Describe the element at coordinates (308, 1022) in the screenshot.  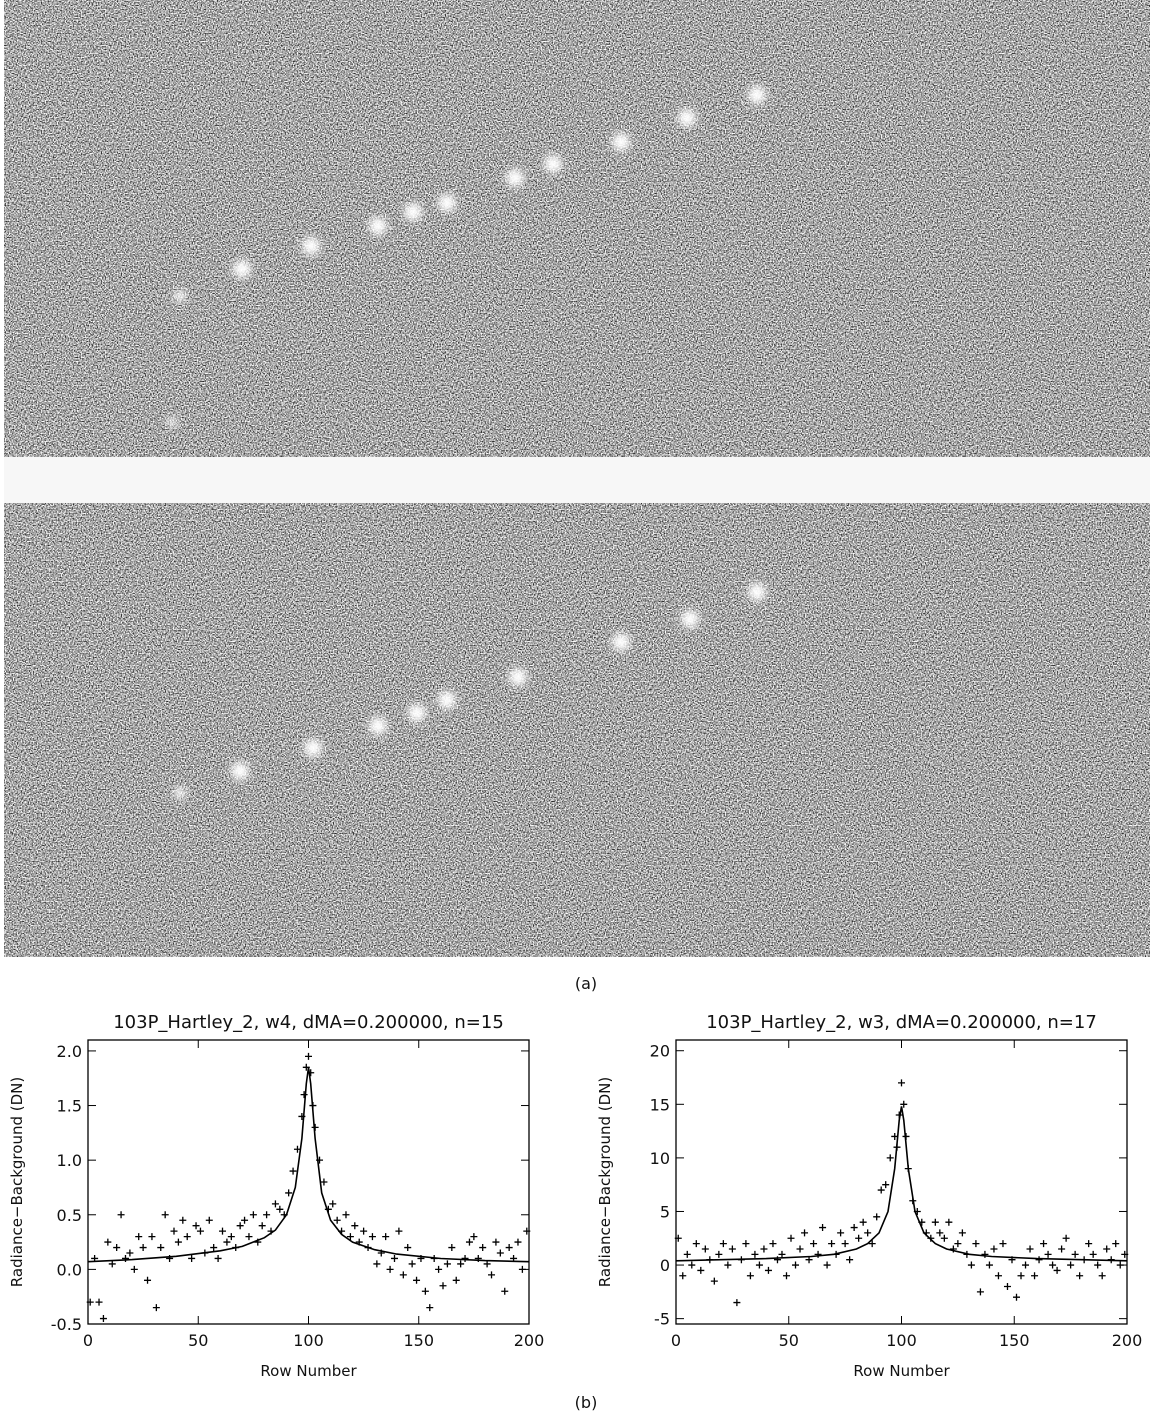
I see `chart-title: 103P_Hartley_2, w4, dMA=0.200000, n=15` at that location.